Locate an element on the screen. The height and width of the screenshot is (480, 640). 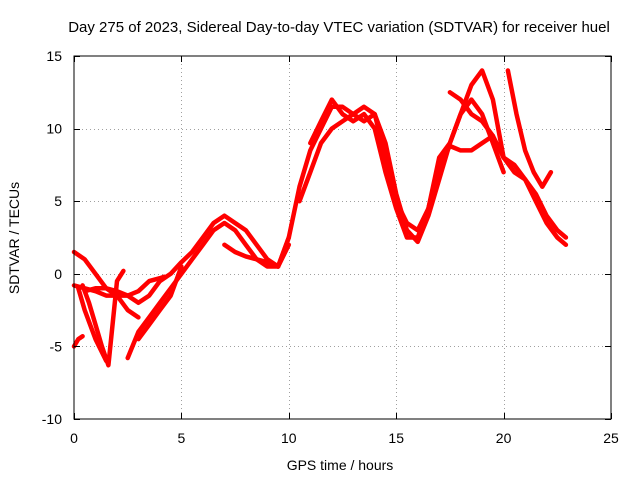
y-tick-label: 0 is located at coordinates (58, 274).